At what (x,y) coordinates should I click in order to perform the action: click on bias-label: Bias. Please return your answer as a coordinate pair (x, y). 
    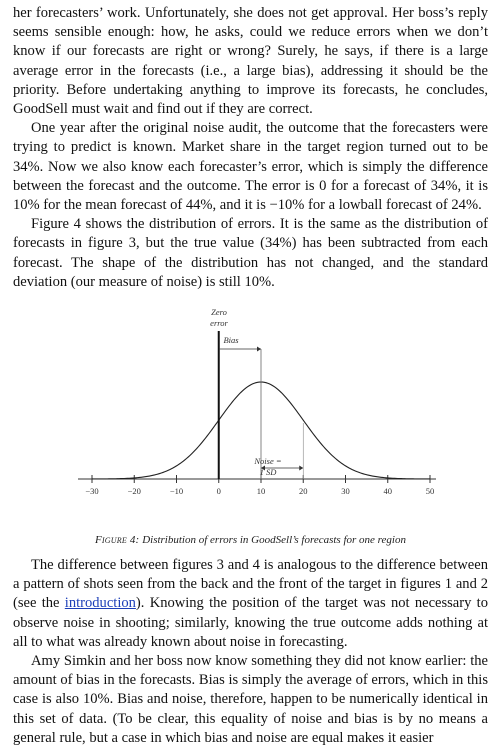
    Looking at the image, I should click on (231, 340).